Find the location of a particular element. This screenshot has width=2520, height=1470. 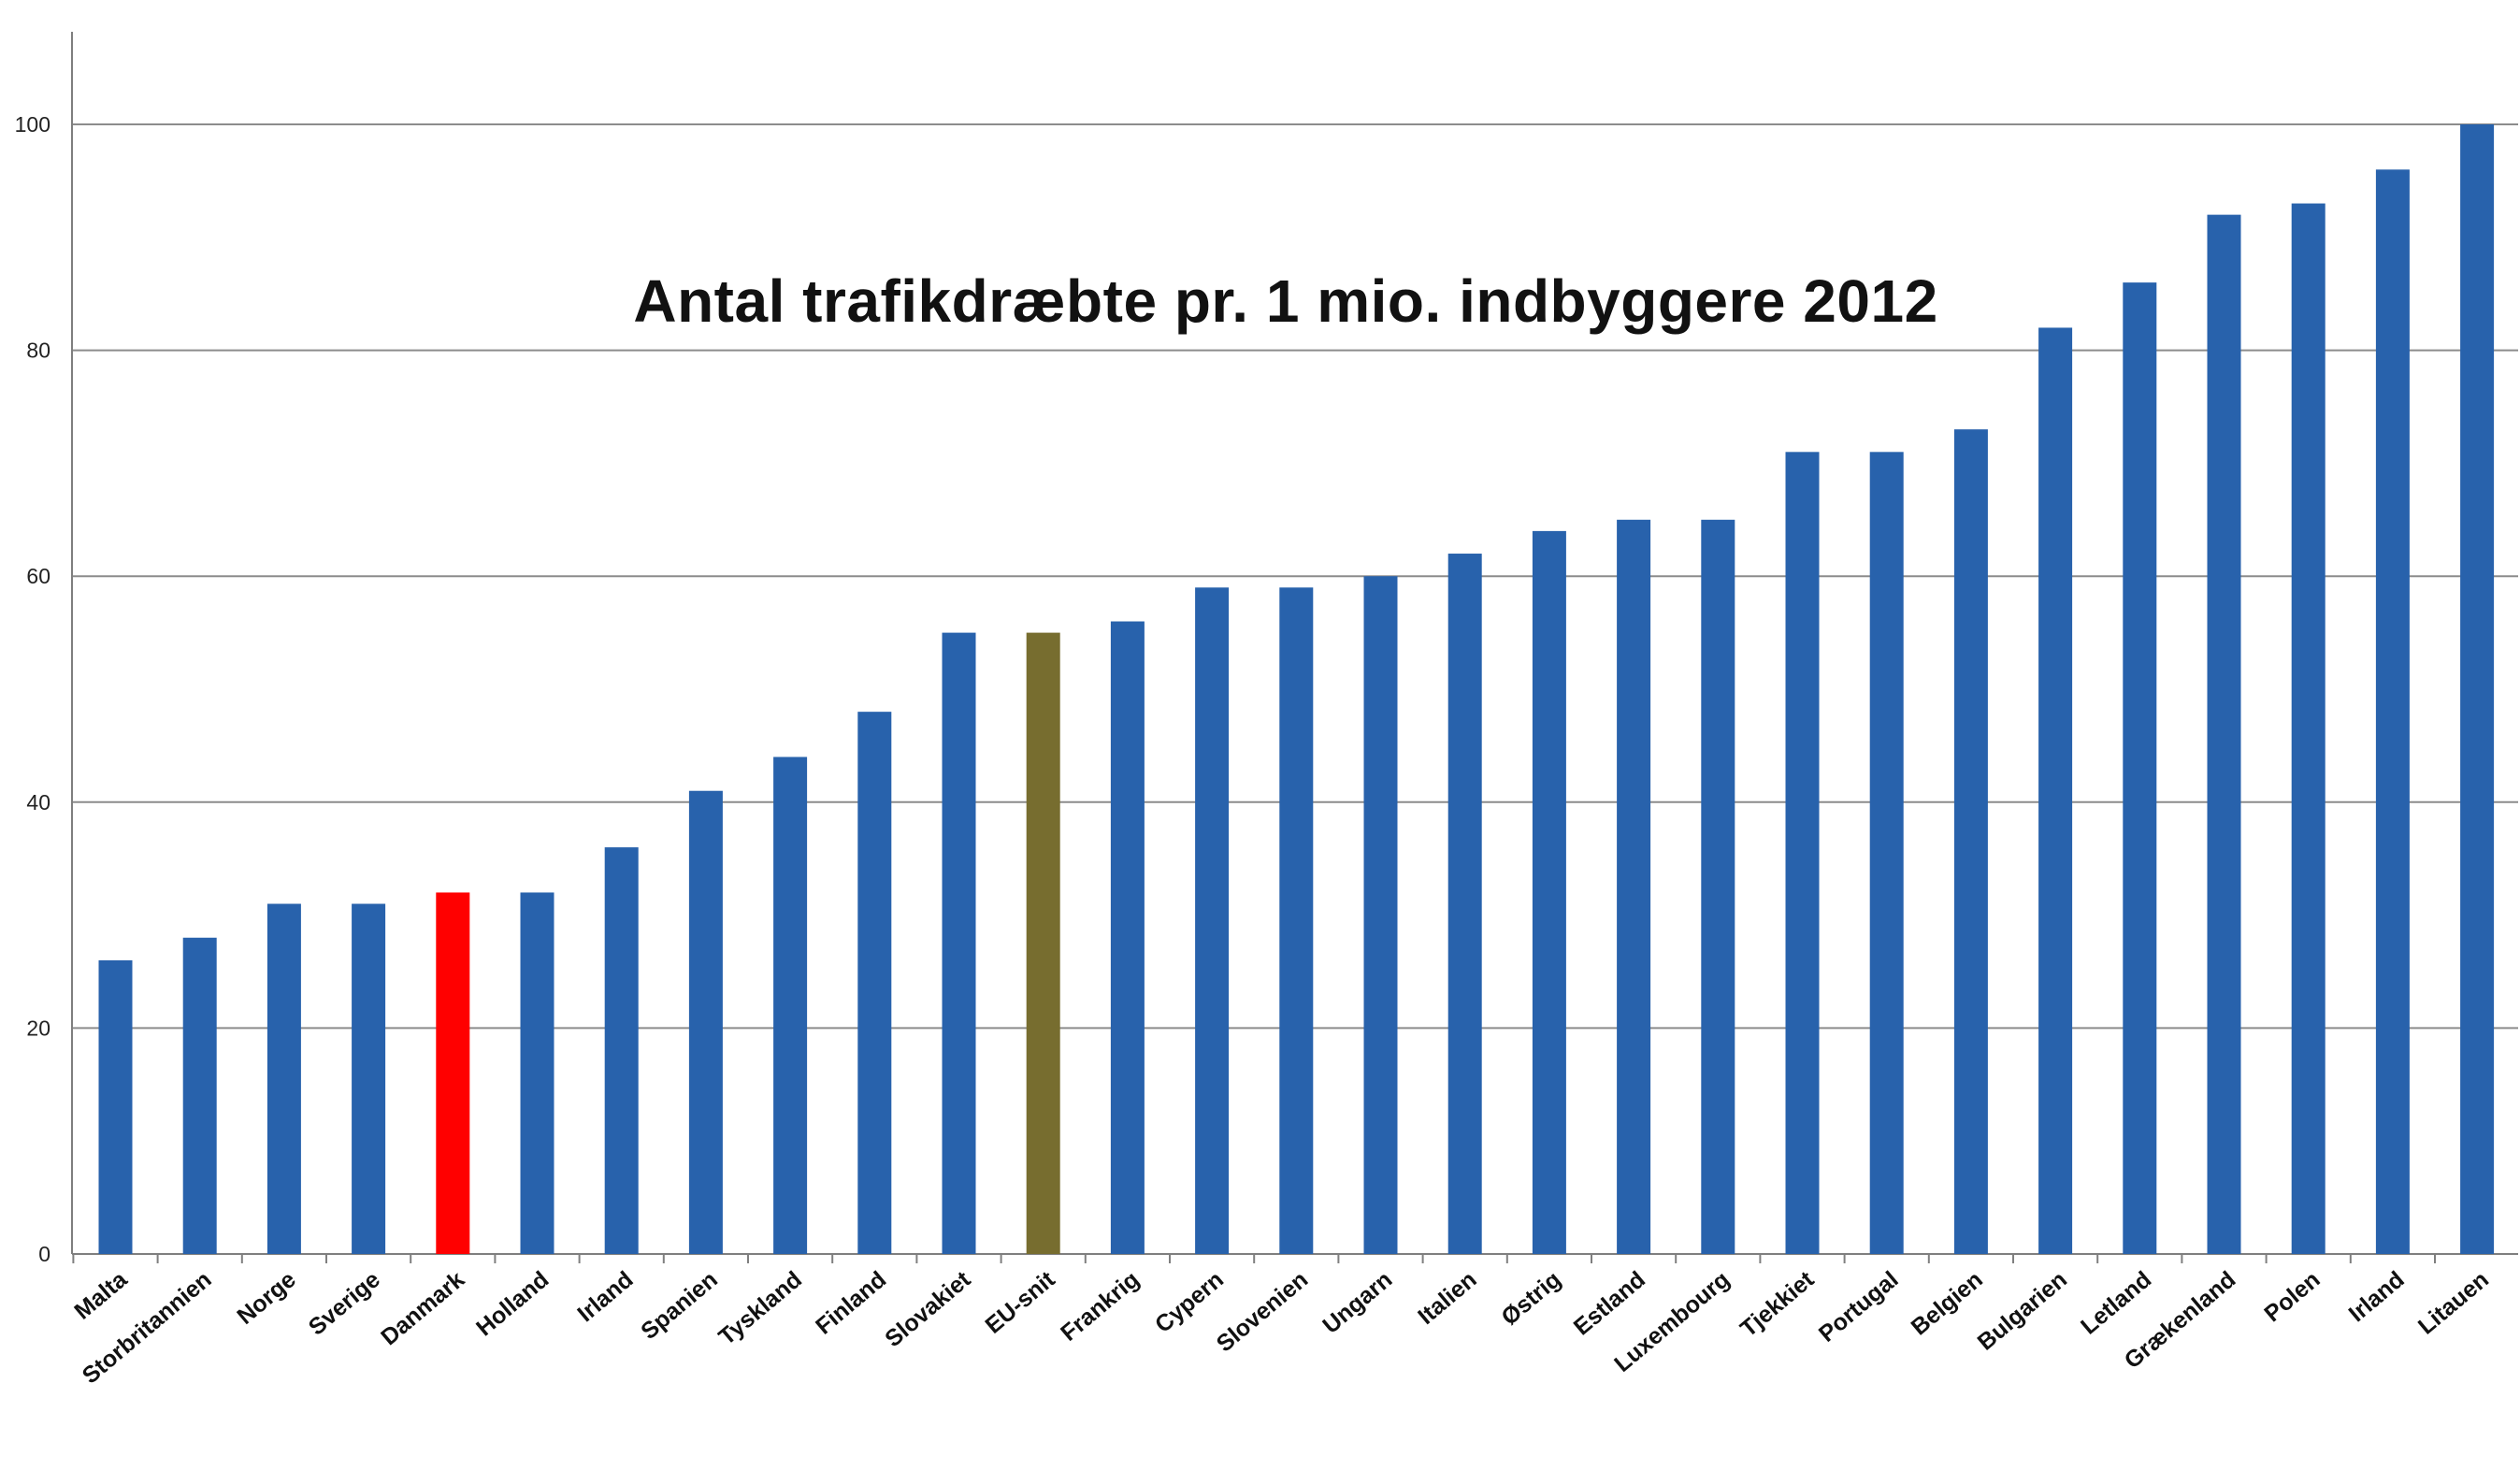

x-tick-label: Polen is located at coordinates (2292, 1296).